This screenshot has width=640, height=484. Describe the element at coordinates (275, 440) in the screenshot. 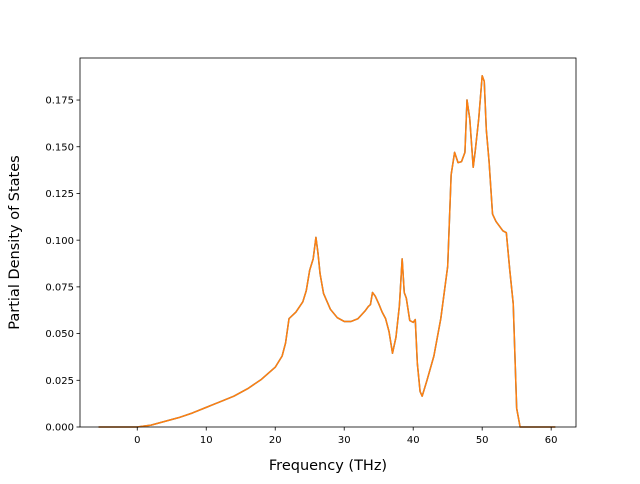

I see `x-tick-label: 20` at that location.